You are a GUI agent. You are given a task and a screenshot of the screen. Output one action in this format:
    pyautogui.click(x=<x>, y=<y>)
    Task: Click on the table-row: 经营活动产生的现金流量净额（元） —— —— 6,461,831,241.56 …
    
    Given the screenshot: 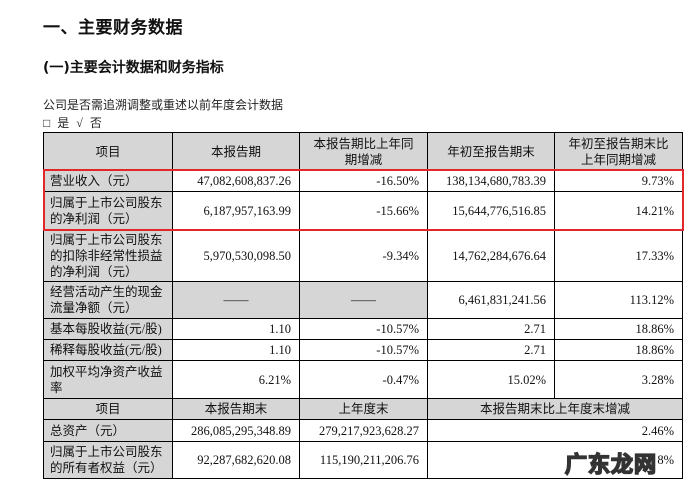 What is the action you would take?
    pyautogui.click(x=363, y=300)
    